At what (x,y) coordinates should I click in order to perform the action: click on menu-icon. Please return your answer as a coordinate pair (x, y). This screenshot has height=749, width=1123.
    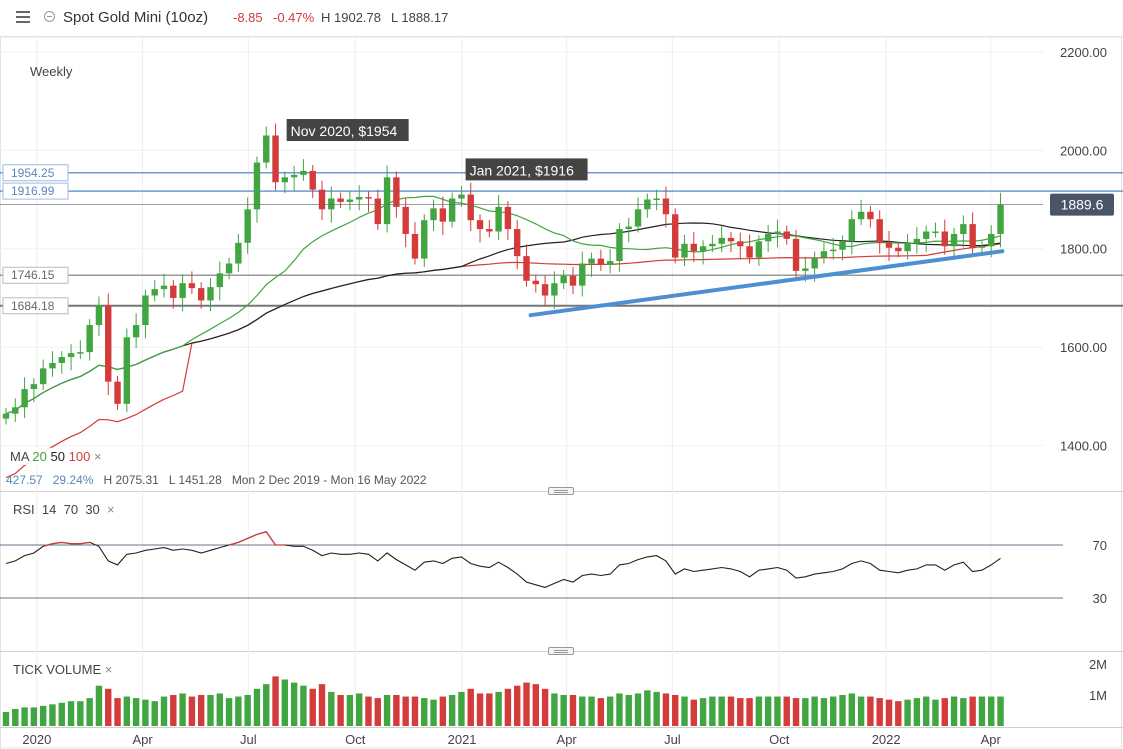
    Looking at the image, I should click on (23, 17).